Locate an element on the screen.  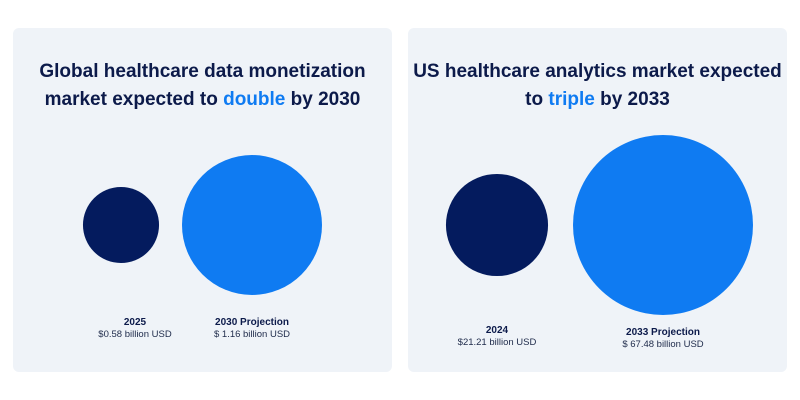
right-bubble-1-category: 2024 is located at coordinates (497, 330).